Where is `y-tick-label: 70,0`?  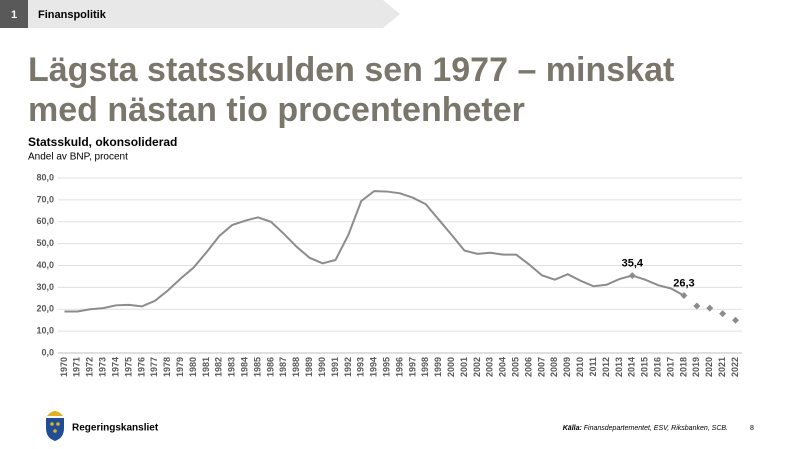
y-tick-label: 70,0 is located at coordinates (45, 199).